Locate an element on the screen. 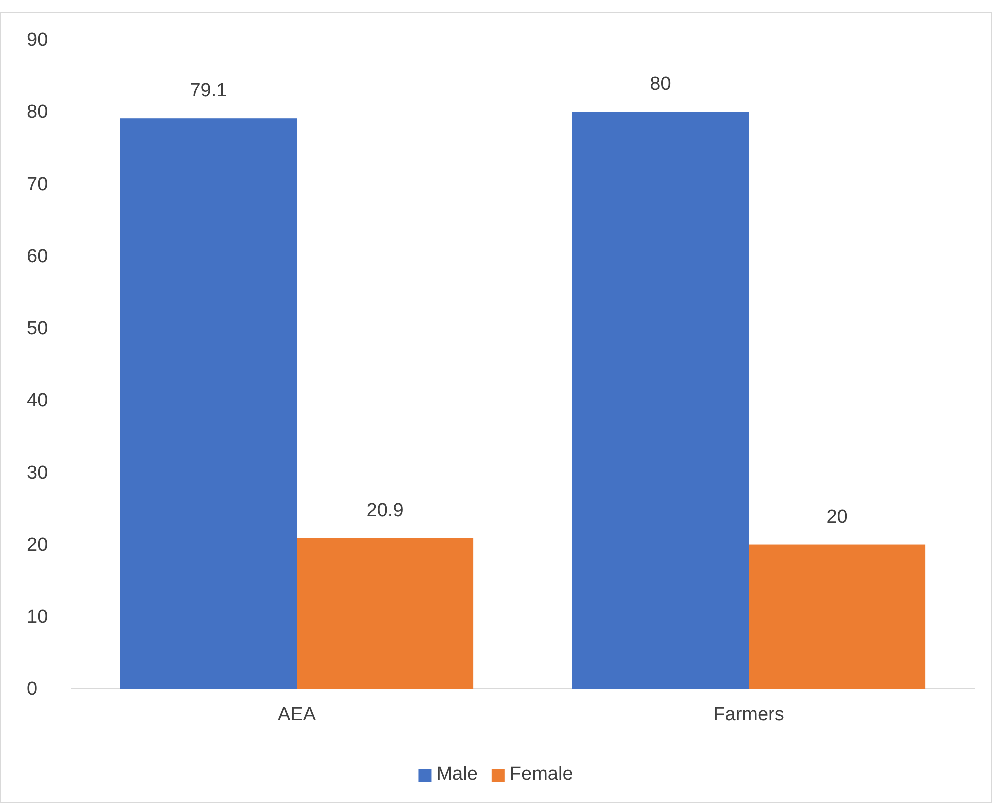 The height and width of the screenshot is (803, 992). y-tick-label: 30 is located at coordinates (37, 473).